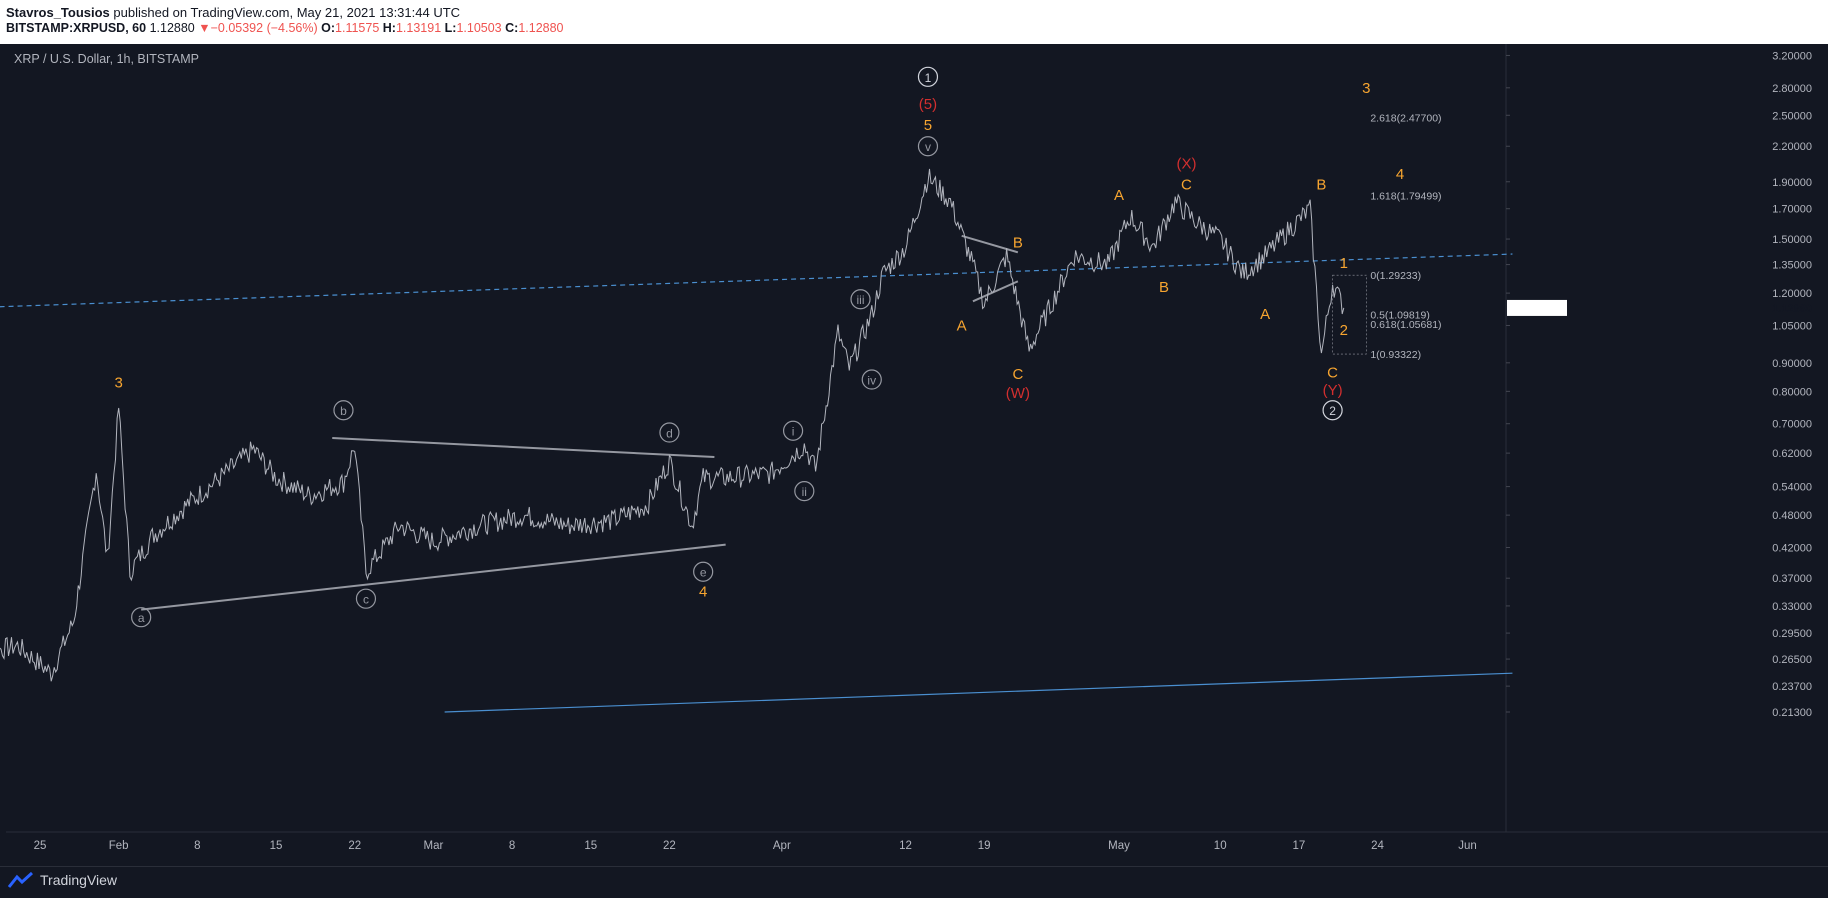  I want to click on y-tick-label: 2.50000, so click(1792, 116).